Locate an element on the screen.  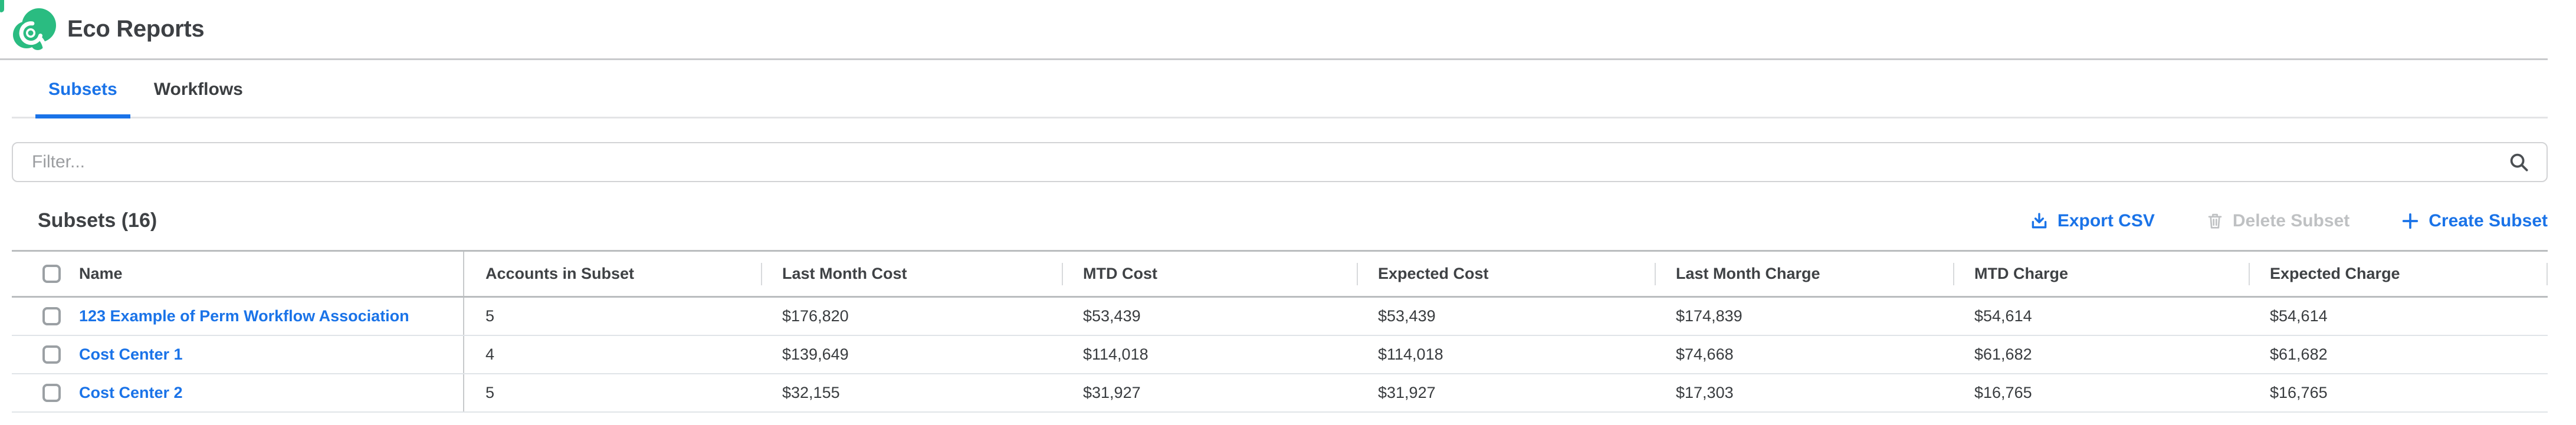
cell-last-month-charge: $17,303 is located at coordinates (1705, 392).